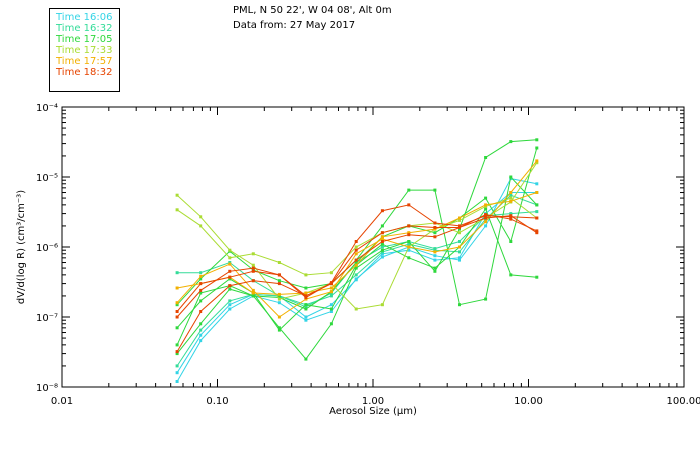 The image size is (700, 450). I want to click on y-tick-label: 10⁻⁷, so click(47, 318).